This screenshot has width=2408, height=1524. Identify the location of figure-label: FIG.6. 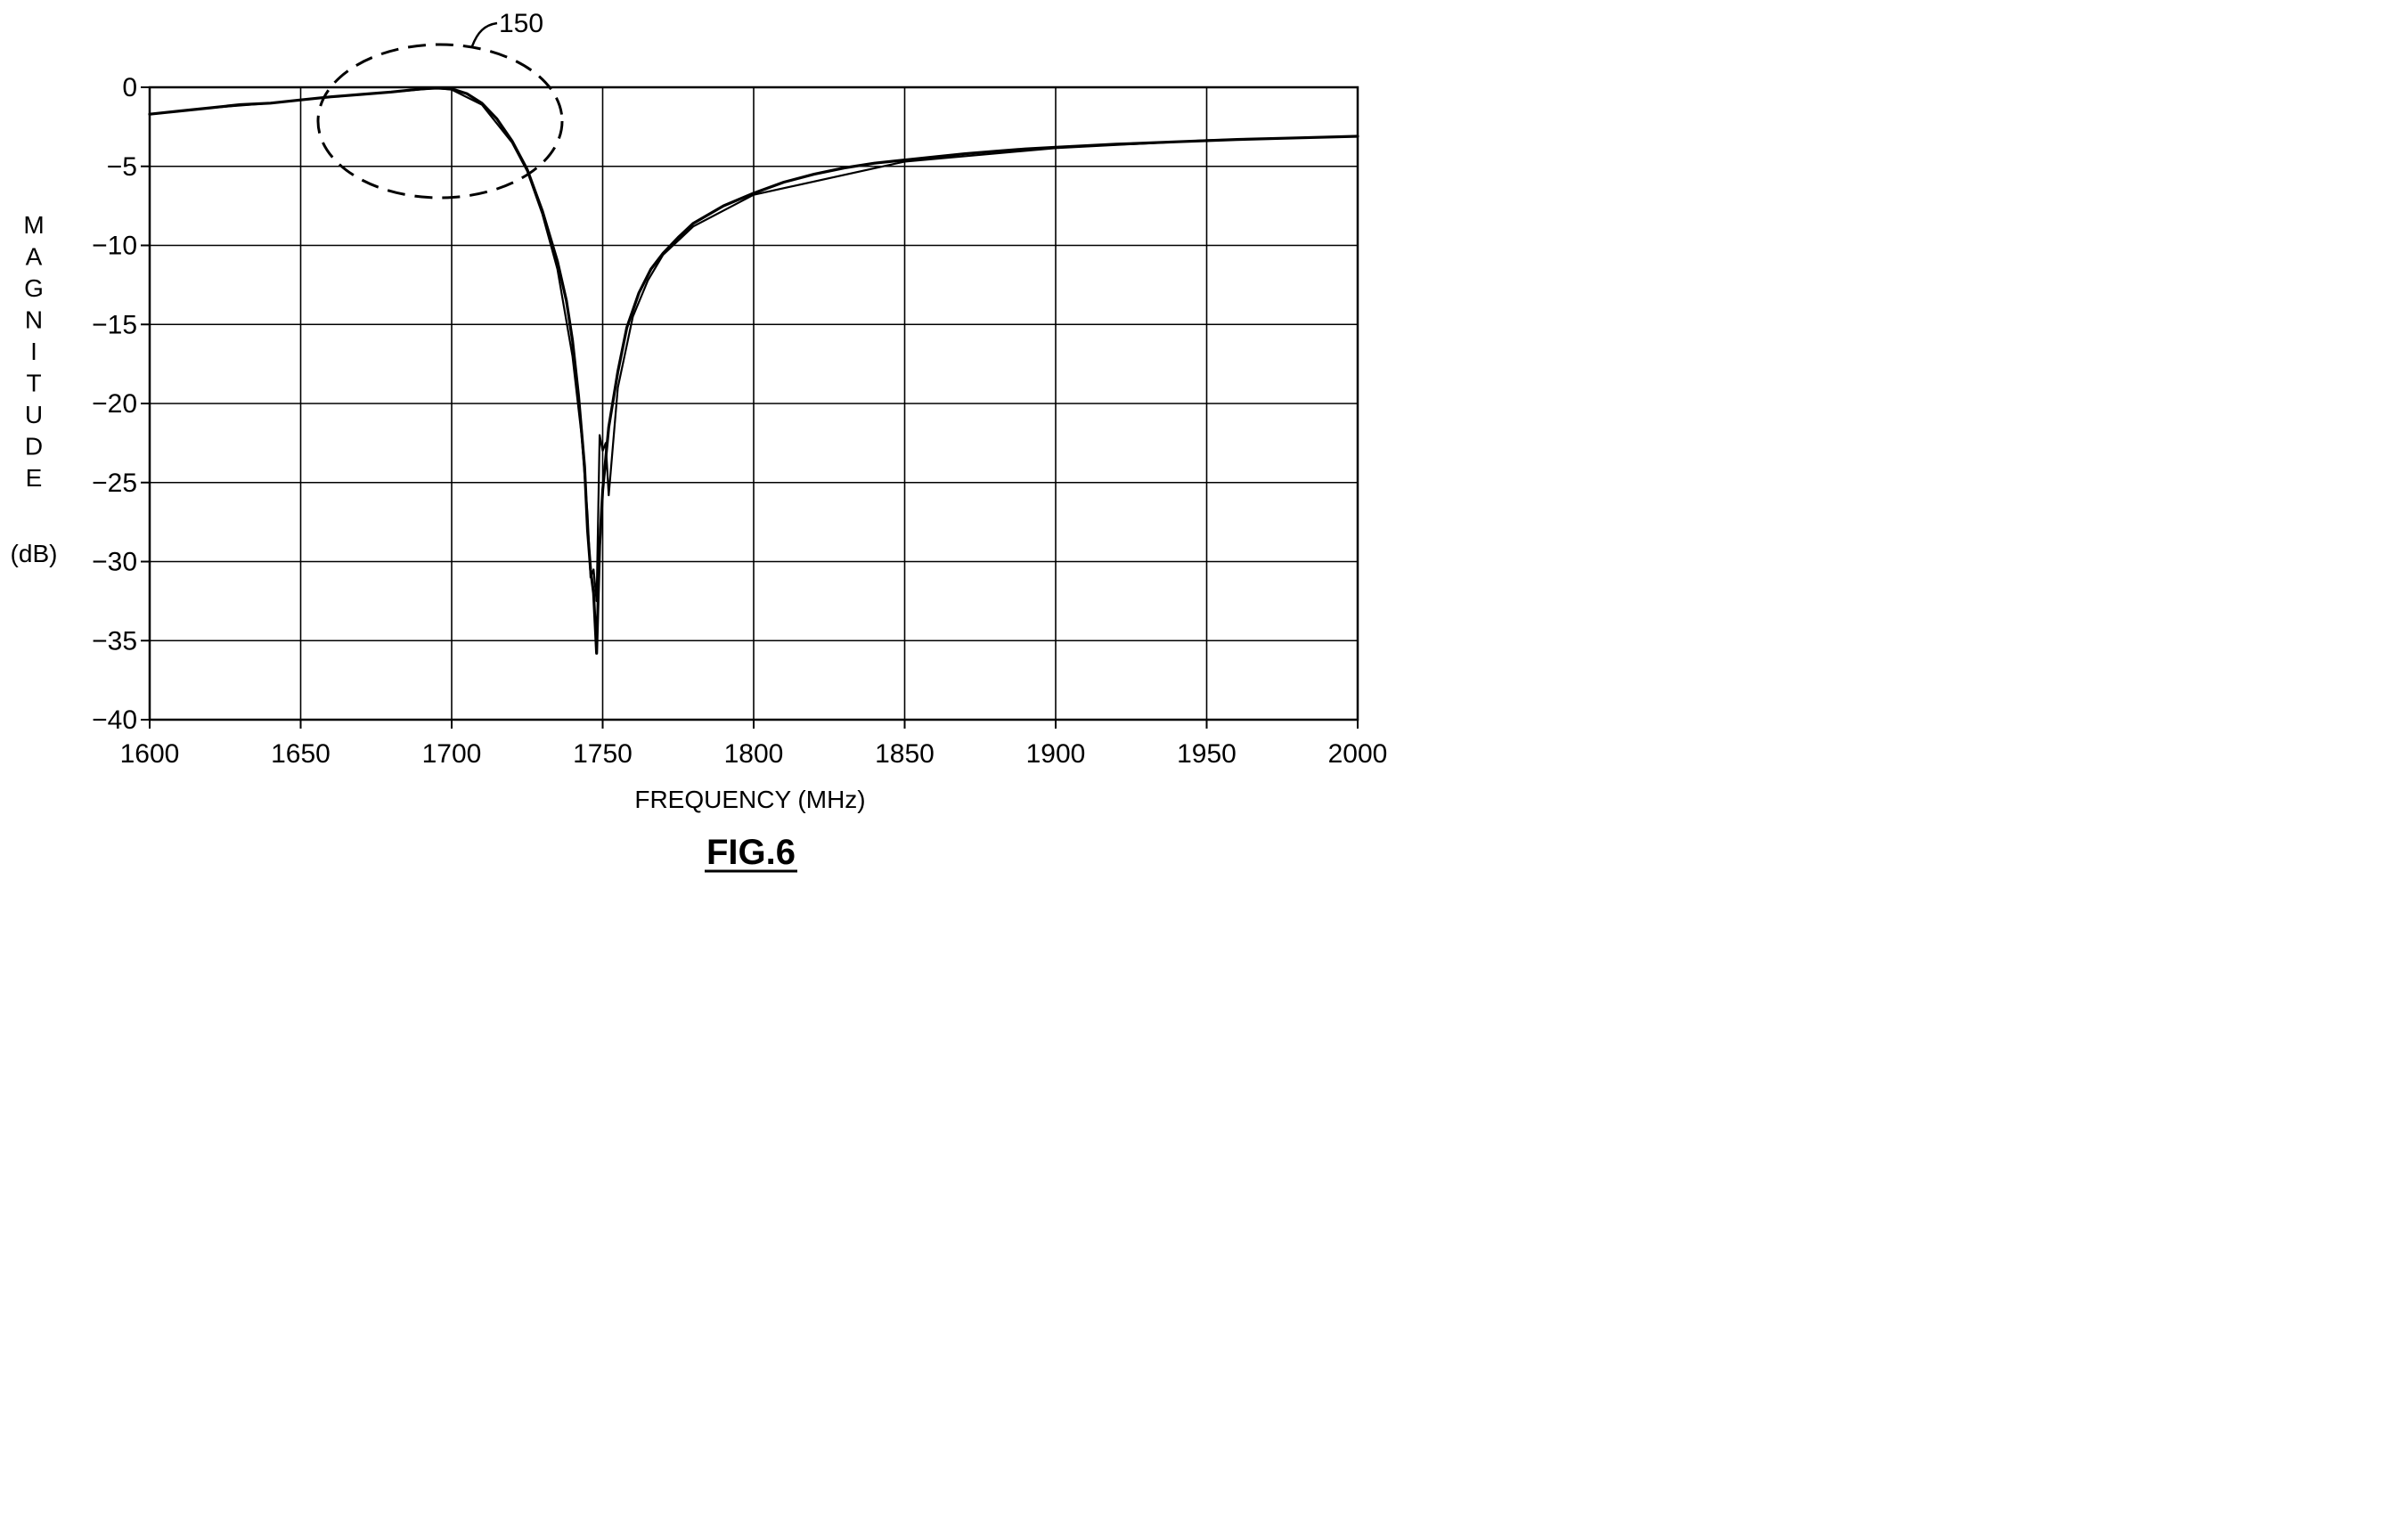
(751, 852).